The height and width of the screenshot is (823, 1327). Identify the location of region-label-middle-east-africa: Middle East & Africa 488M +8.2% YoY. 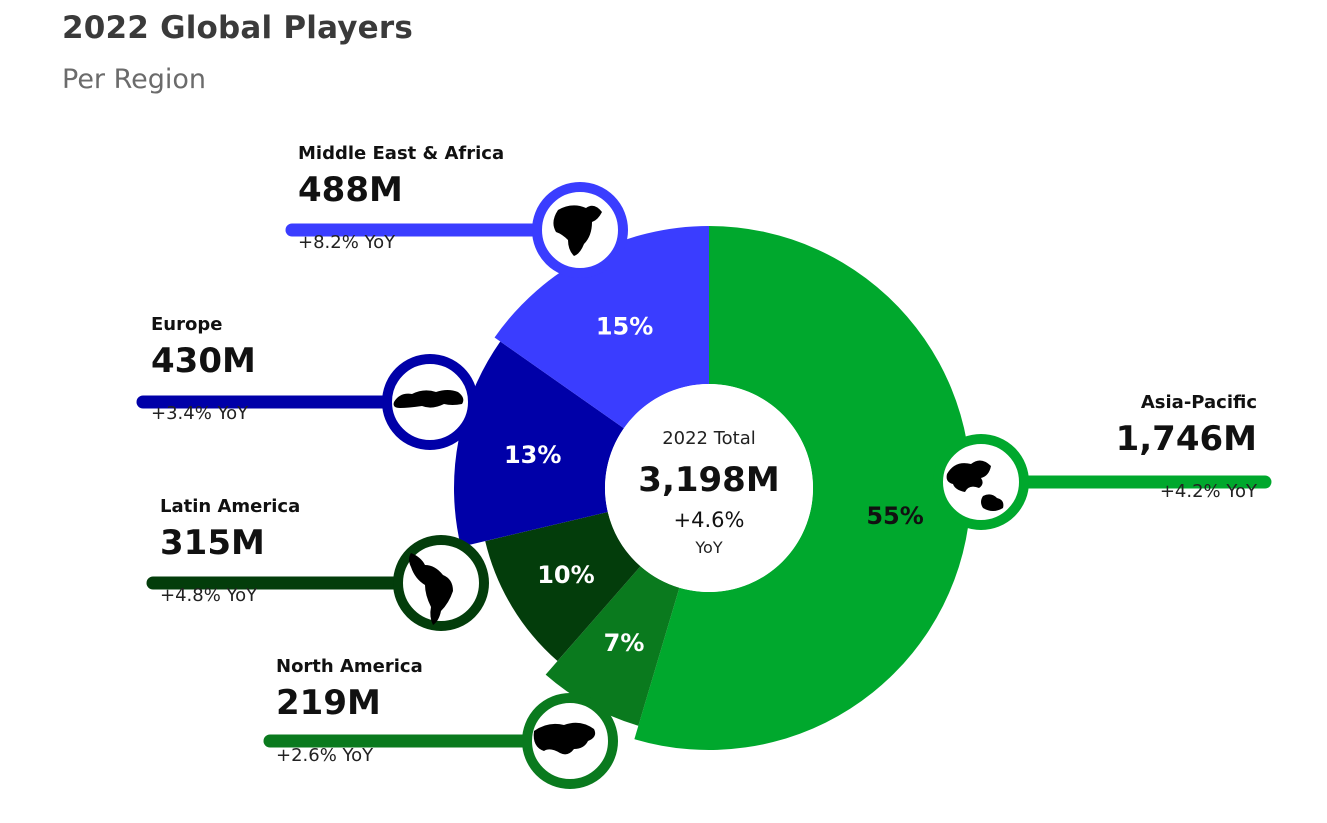
(401, 198).